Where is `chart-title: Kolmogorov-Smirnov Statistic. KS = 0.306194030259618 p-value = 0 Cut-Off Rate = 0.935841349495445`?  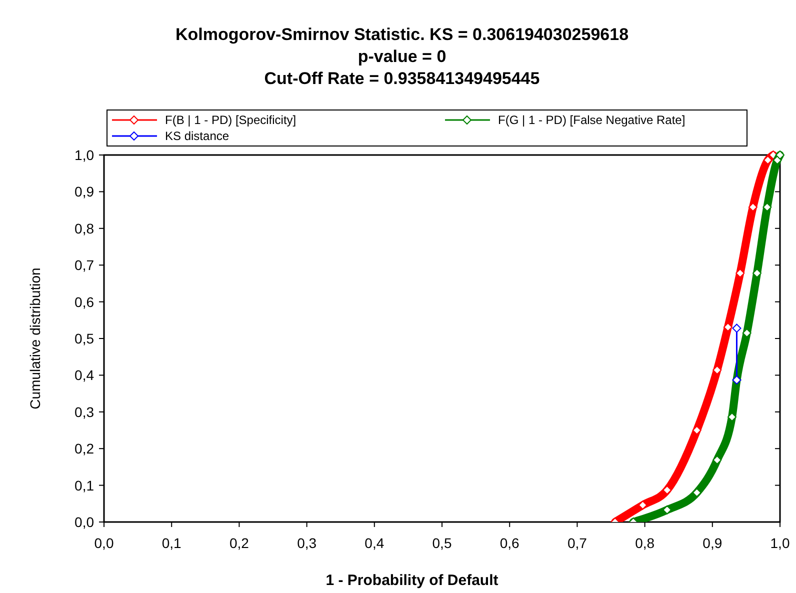
chart-title: Kolmogorov-Smirnov Statistic. KS = 0.306194030259618 p-value = 0 Cut-Off Rate = 0.935841349495445 is located at coordinates (402, 56).